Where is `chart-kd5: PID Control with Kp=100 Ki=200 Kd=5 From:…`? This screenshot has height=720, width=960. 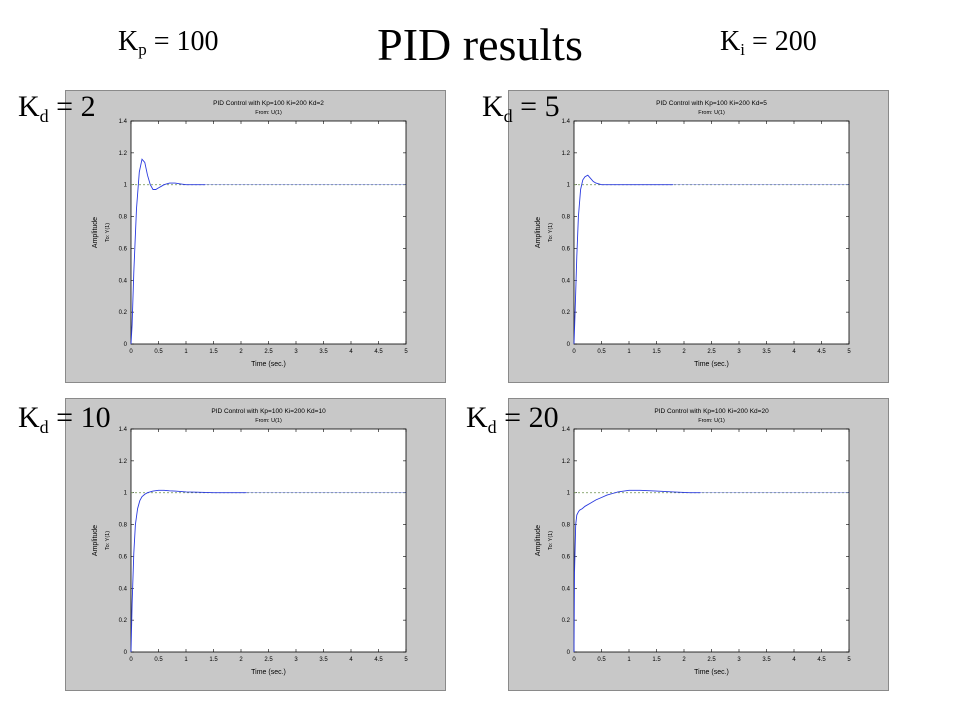 chart-kd5: PID Control with Kp=100 Ki=200 Kd=5 From:… is located at coordinates (693, 234).